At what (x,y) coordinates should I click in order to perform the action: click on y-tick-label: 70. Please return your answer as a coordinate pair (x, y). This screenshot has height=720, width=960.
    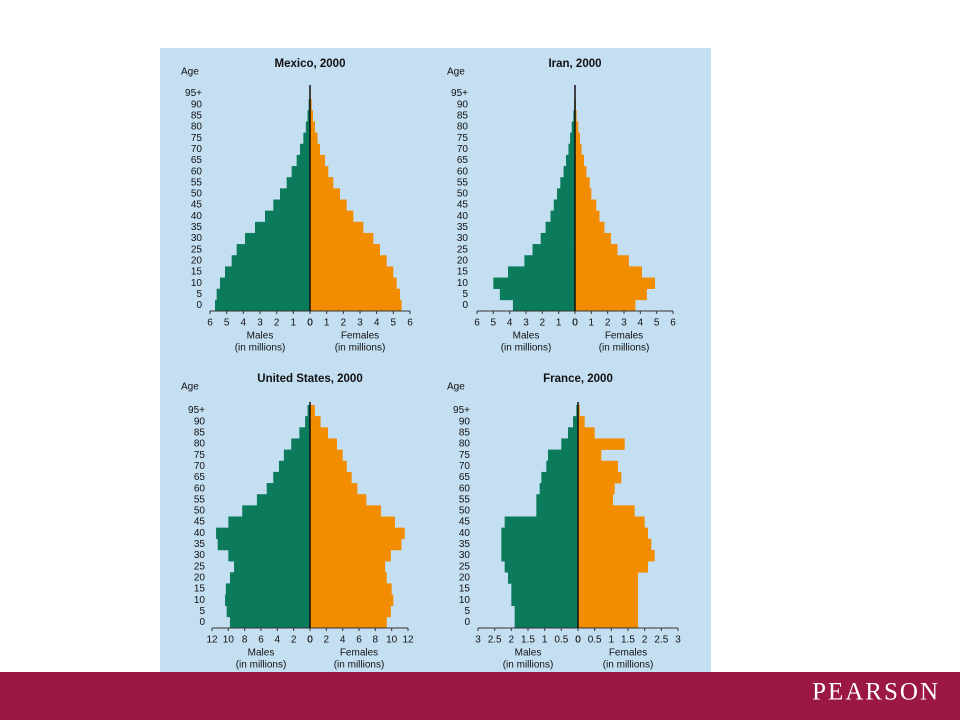
    Looking at the image, I should click on (463, 149).